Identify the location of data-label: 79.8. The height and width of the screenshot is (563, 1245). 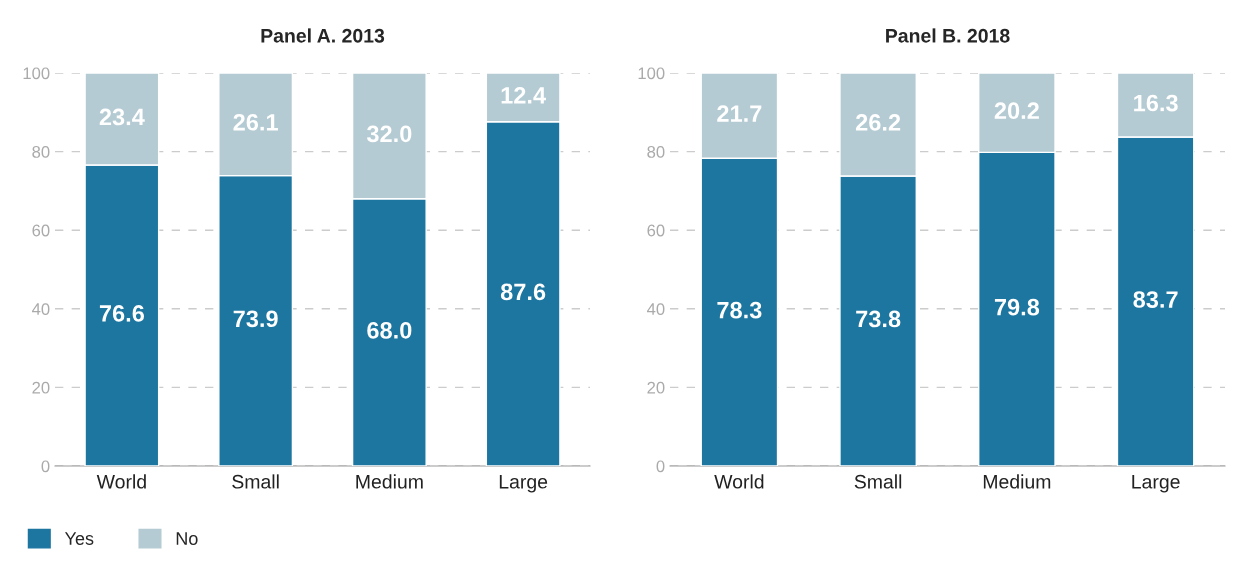
(1017, 307).